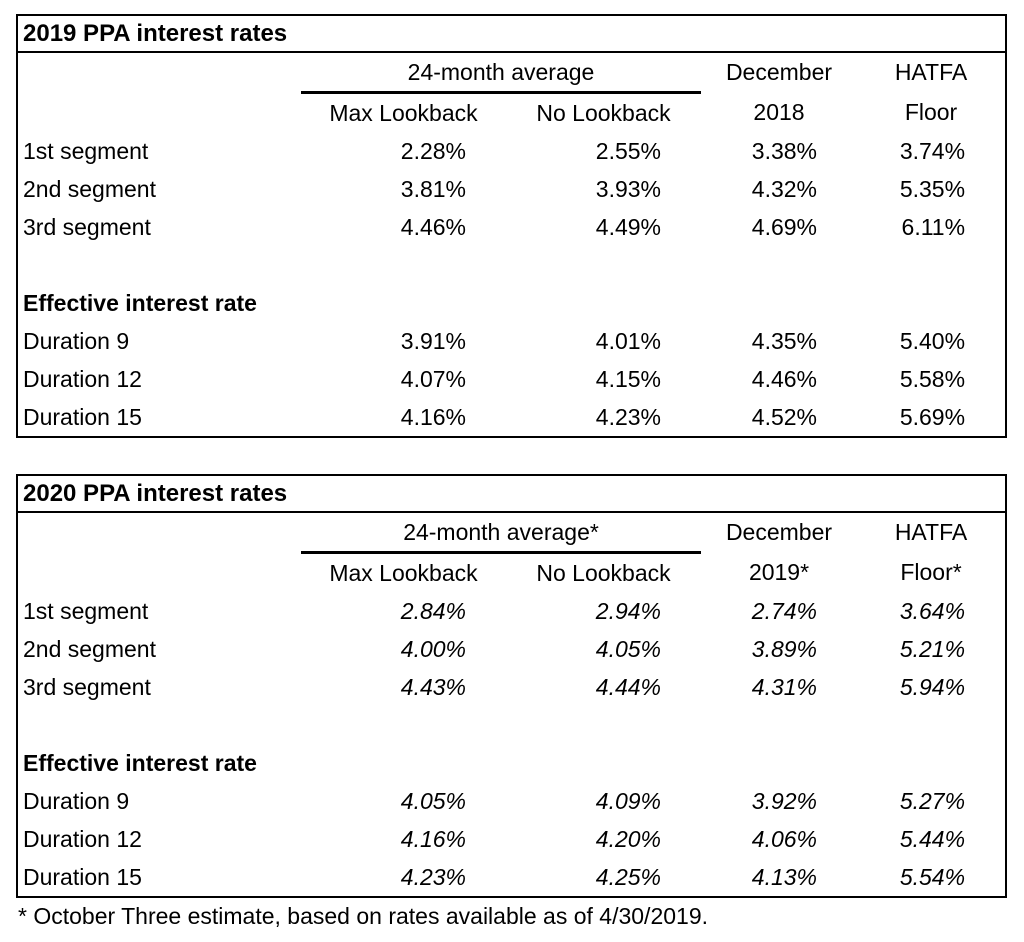 The height and width of the screenshot is (942, 1024). I want to click on table-row-duration-15: Duration 15 4.16% 4.23% 4.52% 5.69%, so click(511, 417).